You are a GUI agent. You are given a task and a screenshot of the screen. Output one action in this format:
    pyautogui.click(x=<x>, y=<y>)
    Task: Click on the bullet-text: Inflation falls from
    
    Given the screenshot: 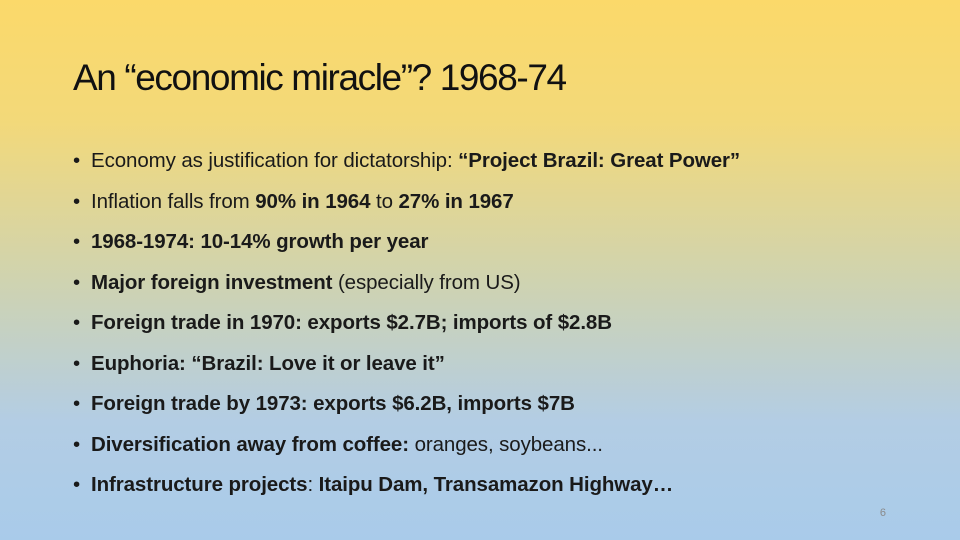 What is the action you would take?
    pyautogui.click(x=173, y=201)
    